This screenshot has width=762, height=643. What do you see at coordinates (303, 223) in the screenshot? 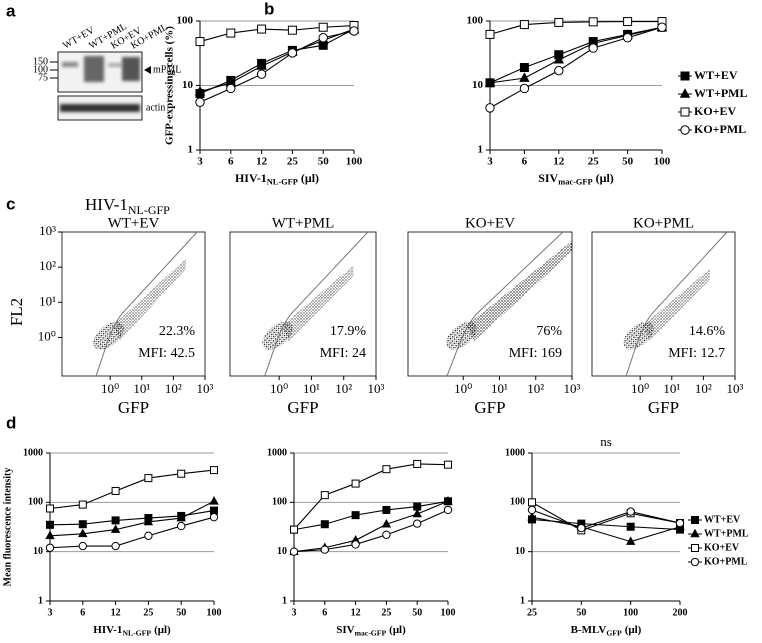
I see `plot-title: WT+PML` at bounding box center [303, 223].